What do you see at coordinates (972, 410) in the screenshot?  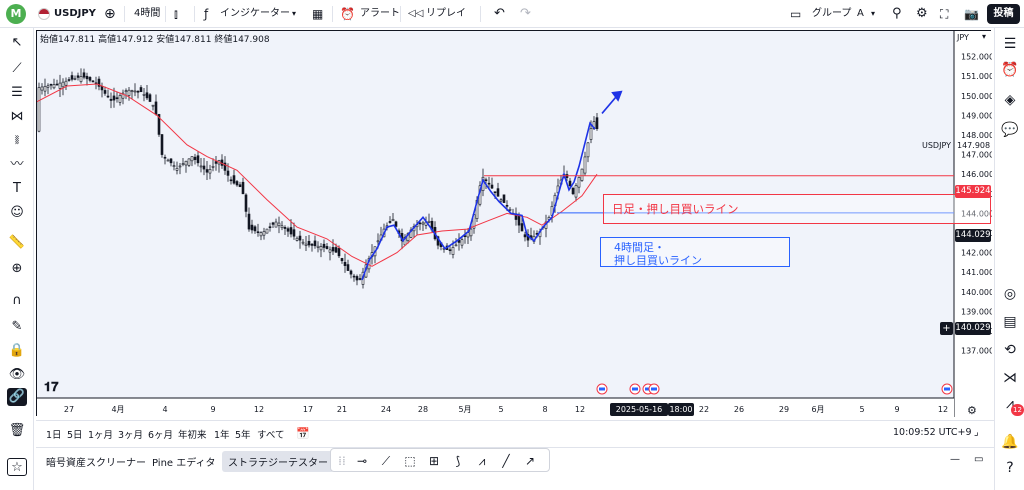 I see `settings-gear-icon: ⚙` at bounding box center [972, 410].